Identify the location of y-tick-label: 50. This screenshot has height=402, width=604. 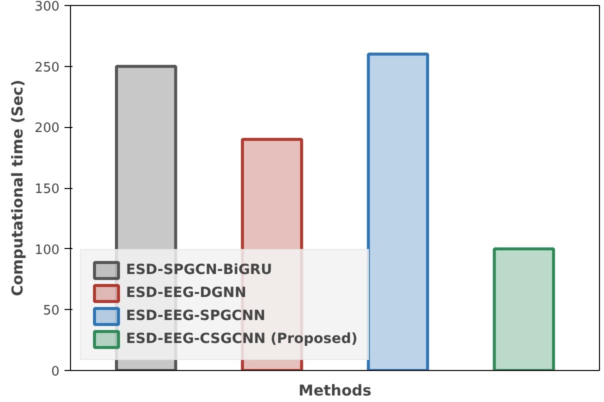
(51, 311).